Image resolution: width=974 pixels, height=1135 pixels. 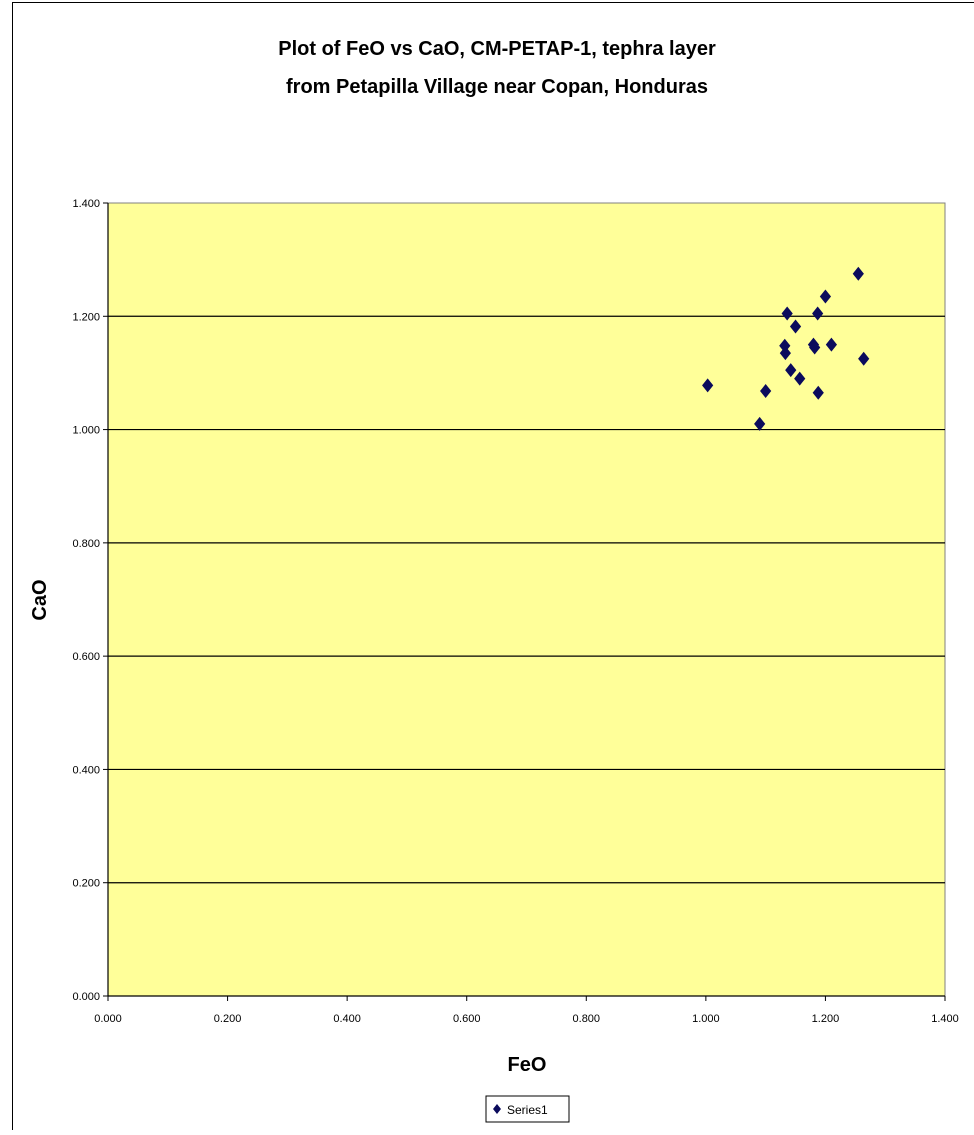 I want to click on legend-series-label: Series1, so click(x=527, y=1110).